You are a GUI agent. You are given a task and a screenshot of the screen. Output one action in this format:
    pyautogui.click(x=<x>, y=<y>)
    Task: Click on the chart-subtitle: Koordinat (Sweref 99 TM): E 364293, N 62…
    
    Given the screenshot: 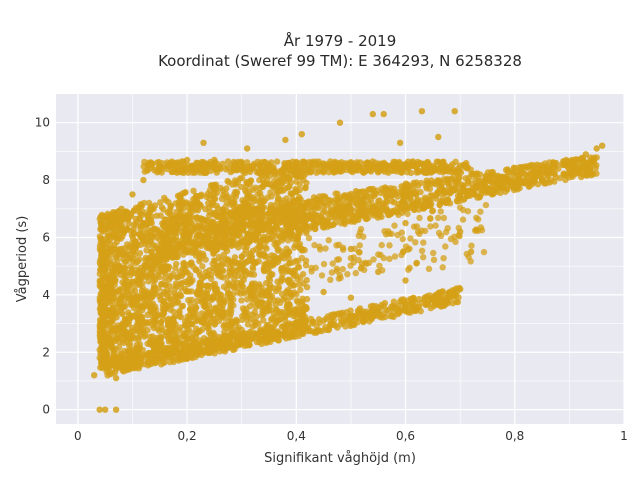 What is the action you would take?
    pyautogui.click(x=340, y=61)
    